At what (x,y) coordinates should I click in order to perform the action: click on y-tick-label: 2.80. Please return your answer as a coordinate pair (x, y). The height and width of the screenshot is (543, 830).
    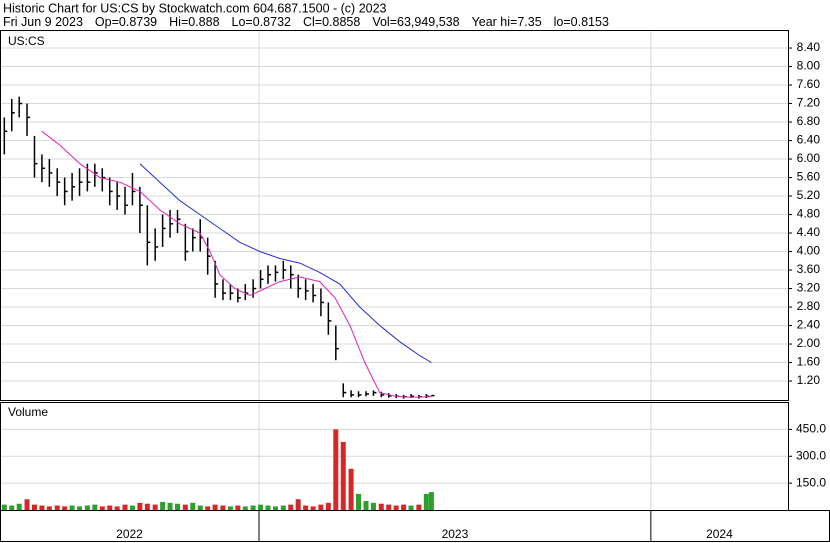
    Looking at the image, I should click on (809, 306).